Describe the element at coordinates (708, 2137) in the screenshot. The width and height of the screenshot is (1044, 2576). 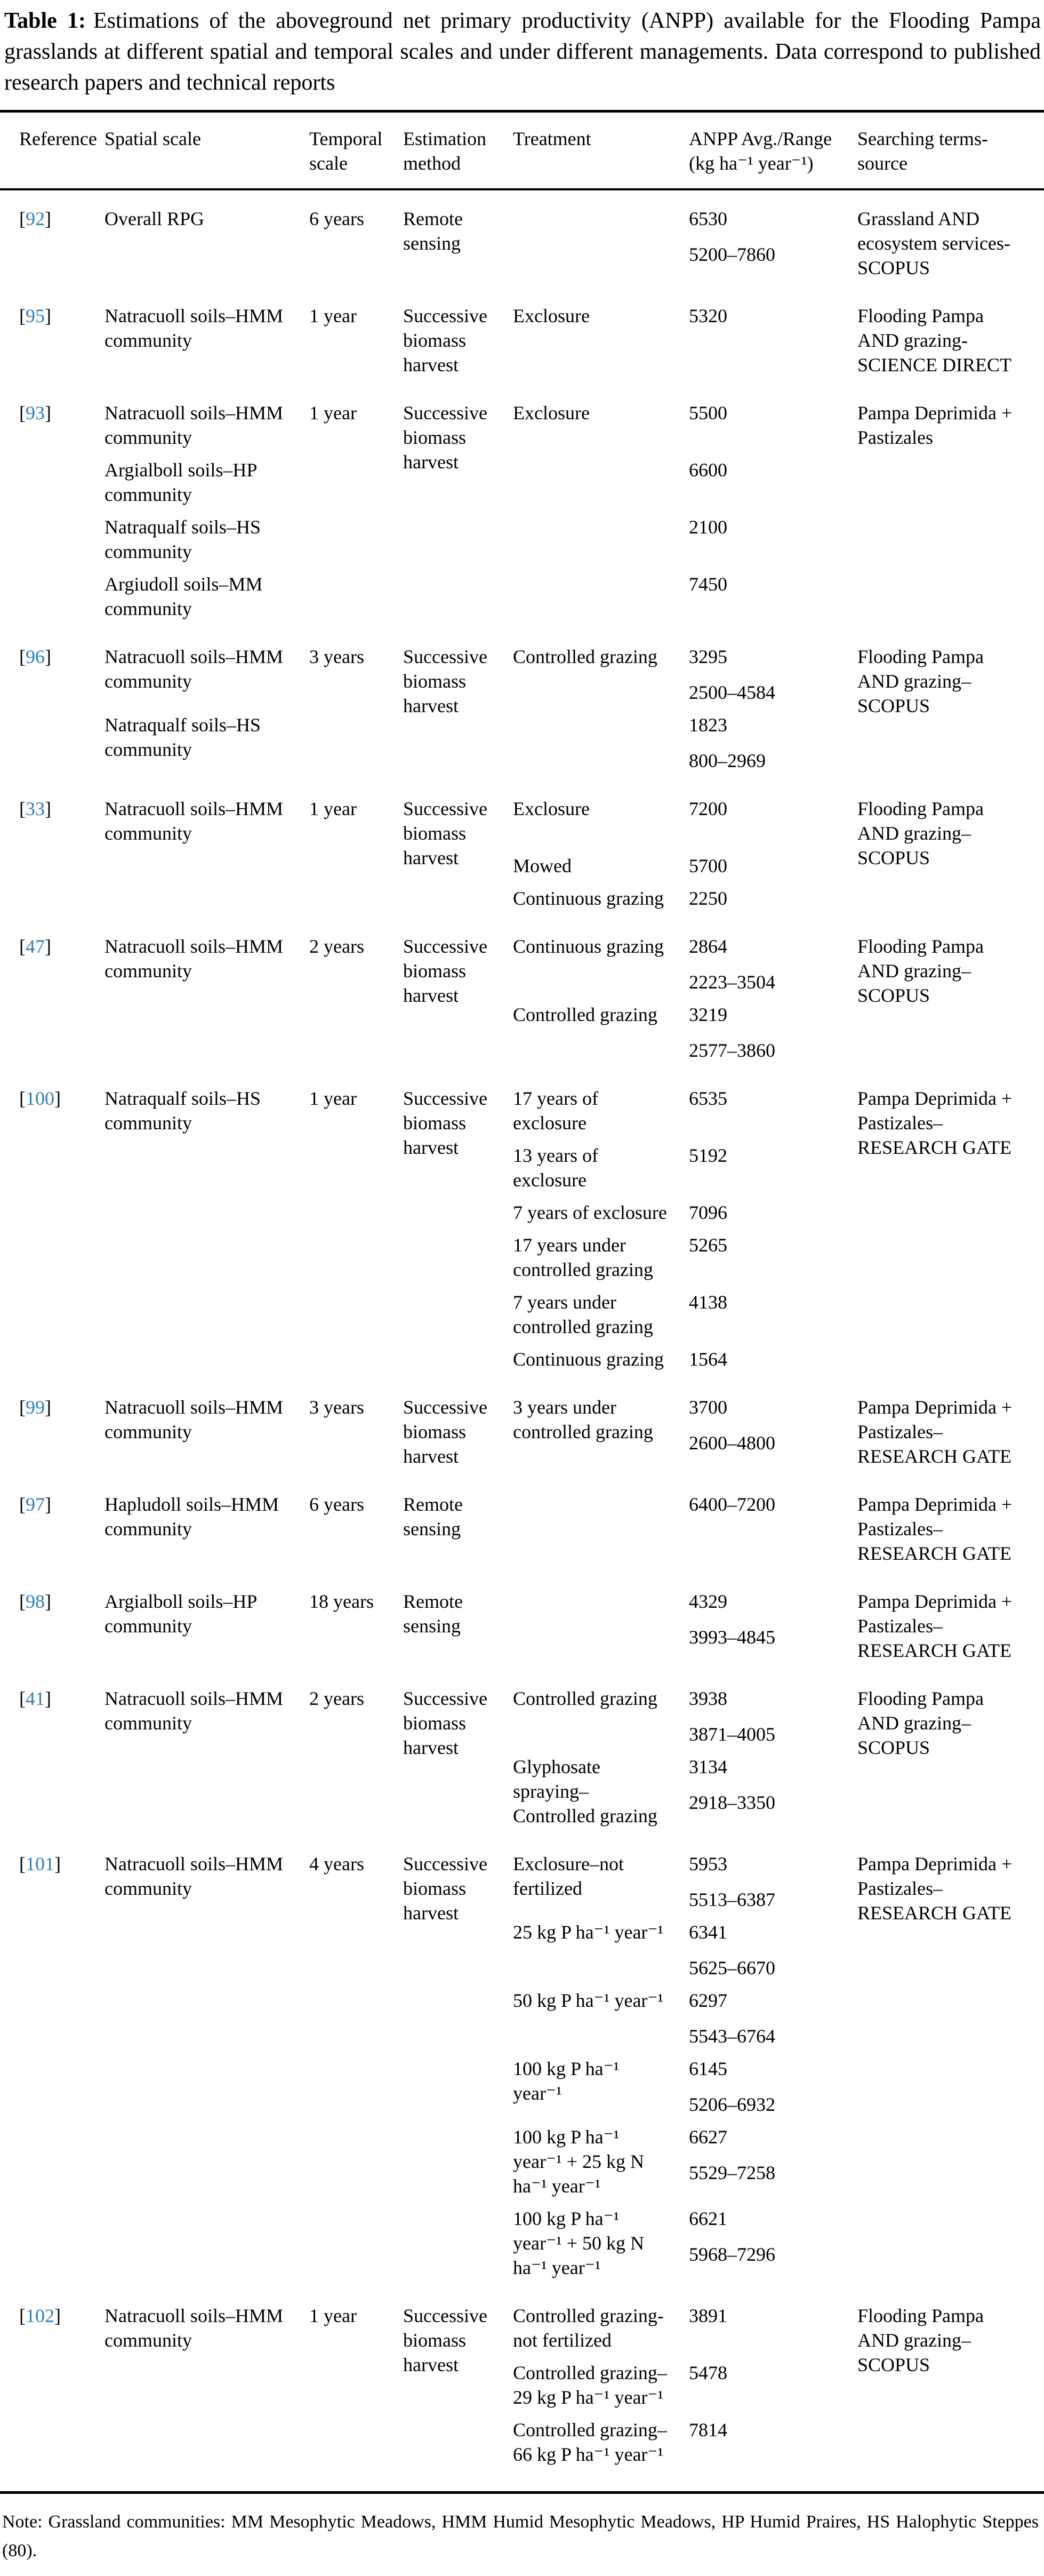
I see `anpp-value: 6627` at that location.